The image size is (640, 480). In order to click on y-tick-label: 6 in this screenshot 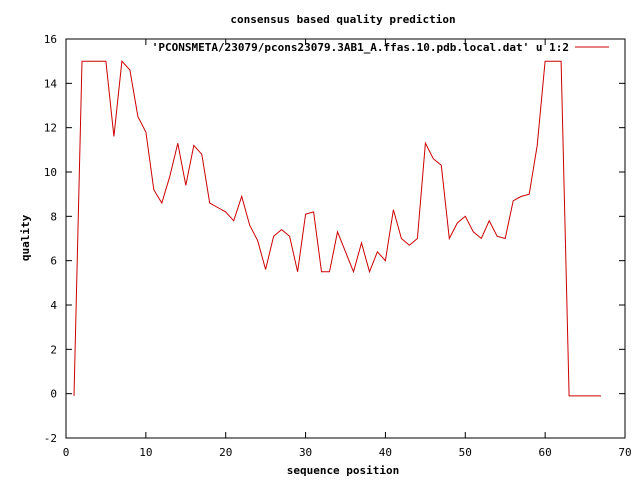, I will do `click(53, 261)`.